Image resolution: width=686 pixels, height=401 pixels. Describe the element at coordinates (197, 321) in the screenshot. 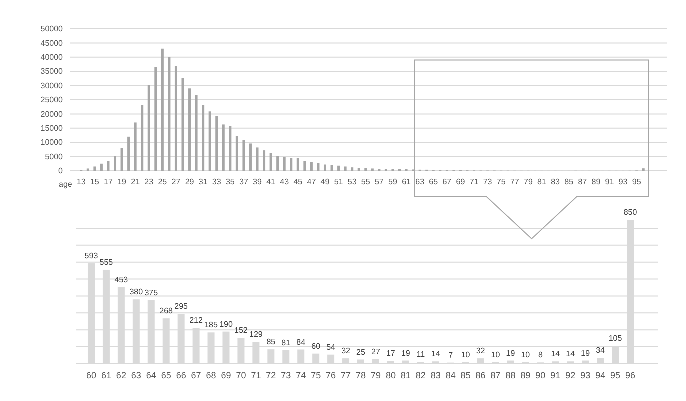

I see `data-label: 212` at that location.